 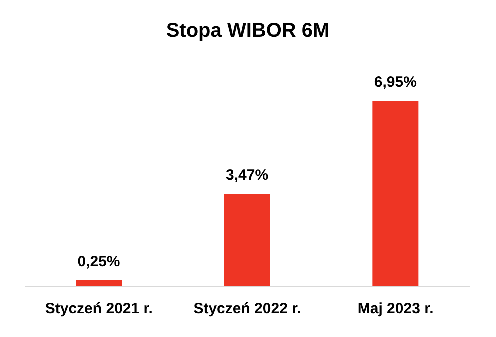 What do you see at coordinates (248, 309) in the screenshot?
I see `x-tick-label: Styczeń 2022 r.` at bounding box center [248, 309].